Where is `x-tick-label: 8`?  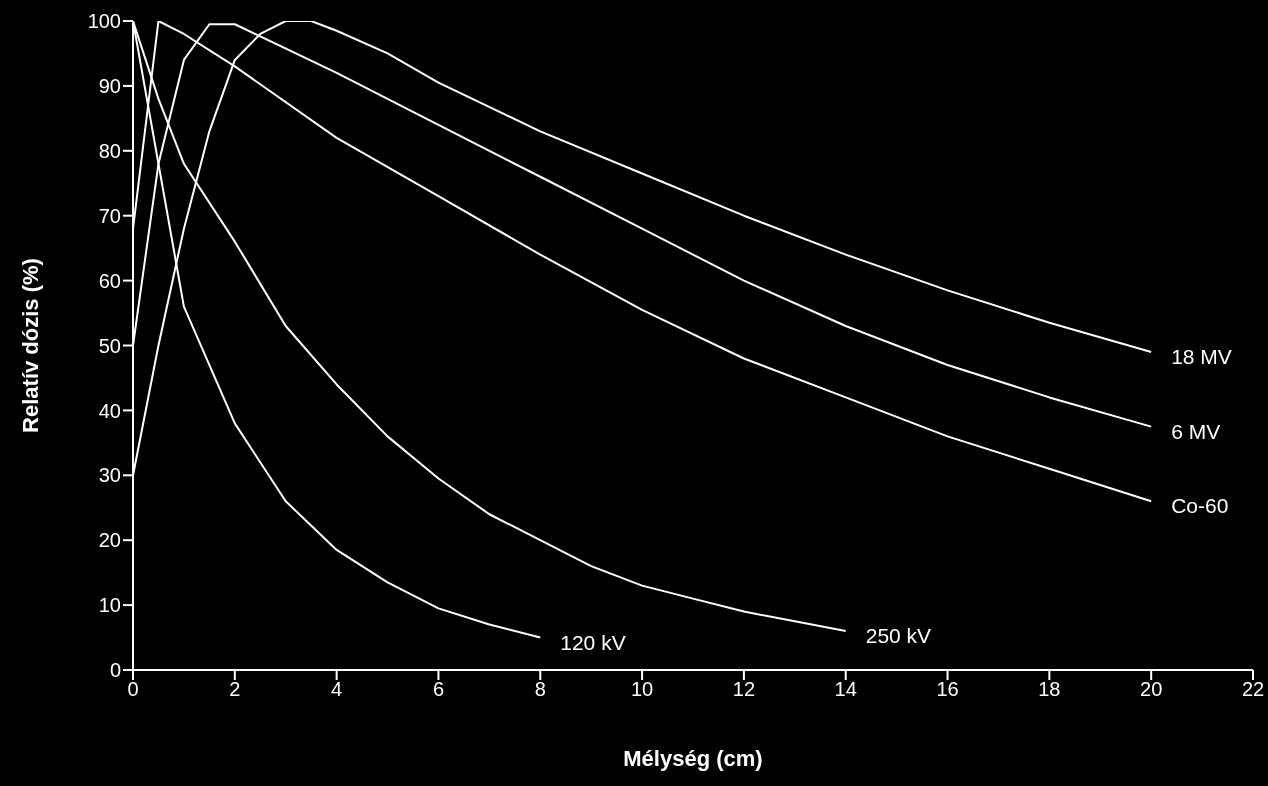
x-tick-label: 8 is located at coordinates (540, 689).